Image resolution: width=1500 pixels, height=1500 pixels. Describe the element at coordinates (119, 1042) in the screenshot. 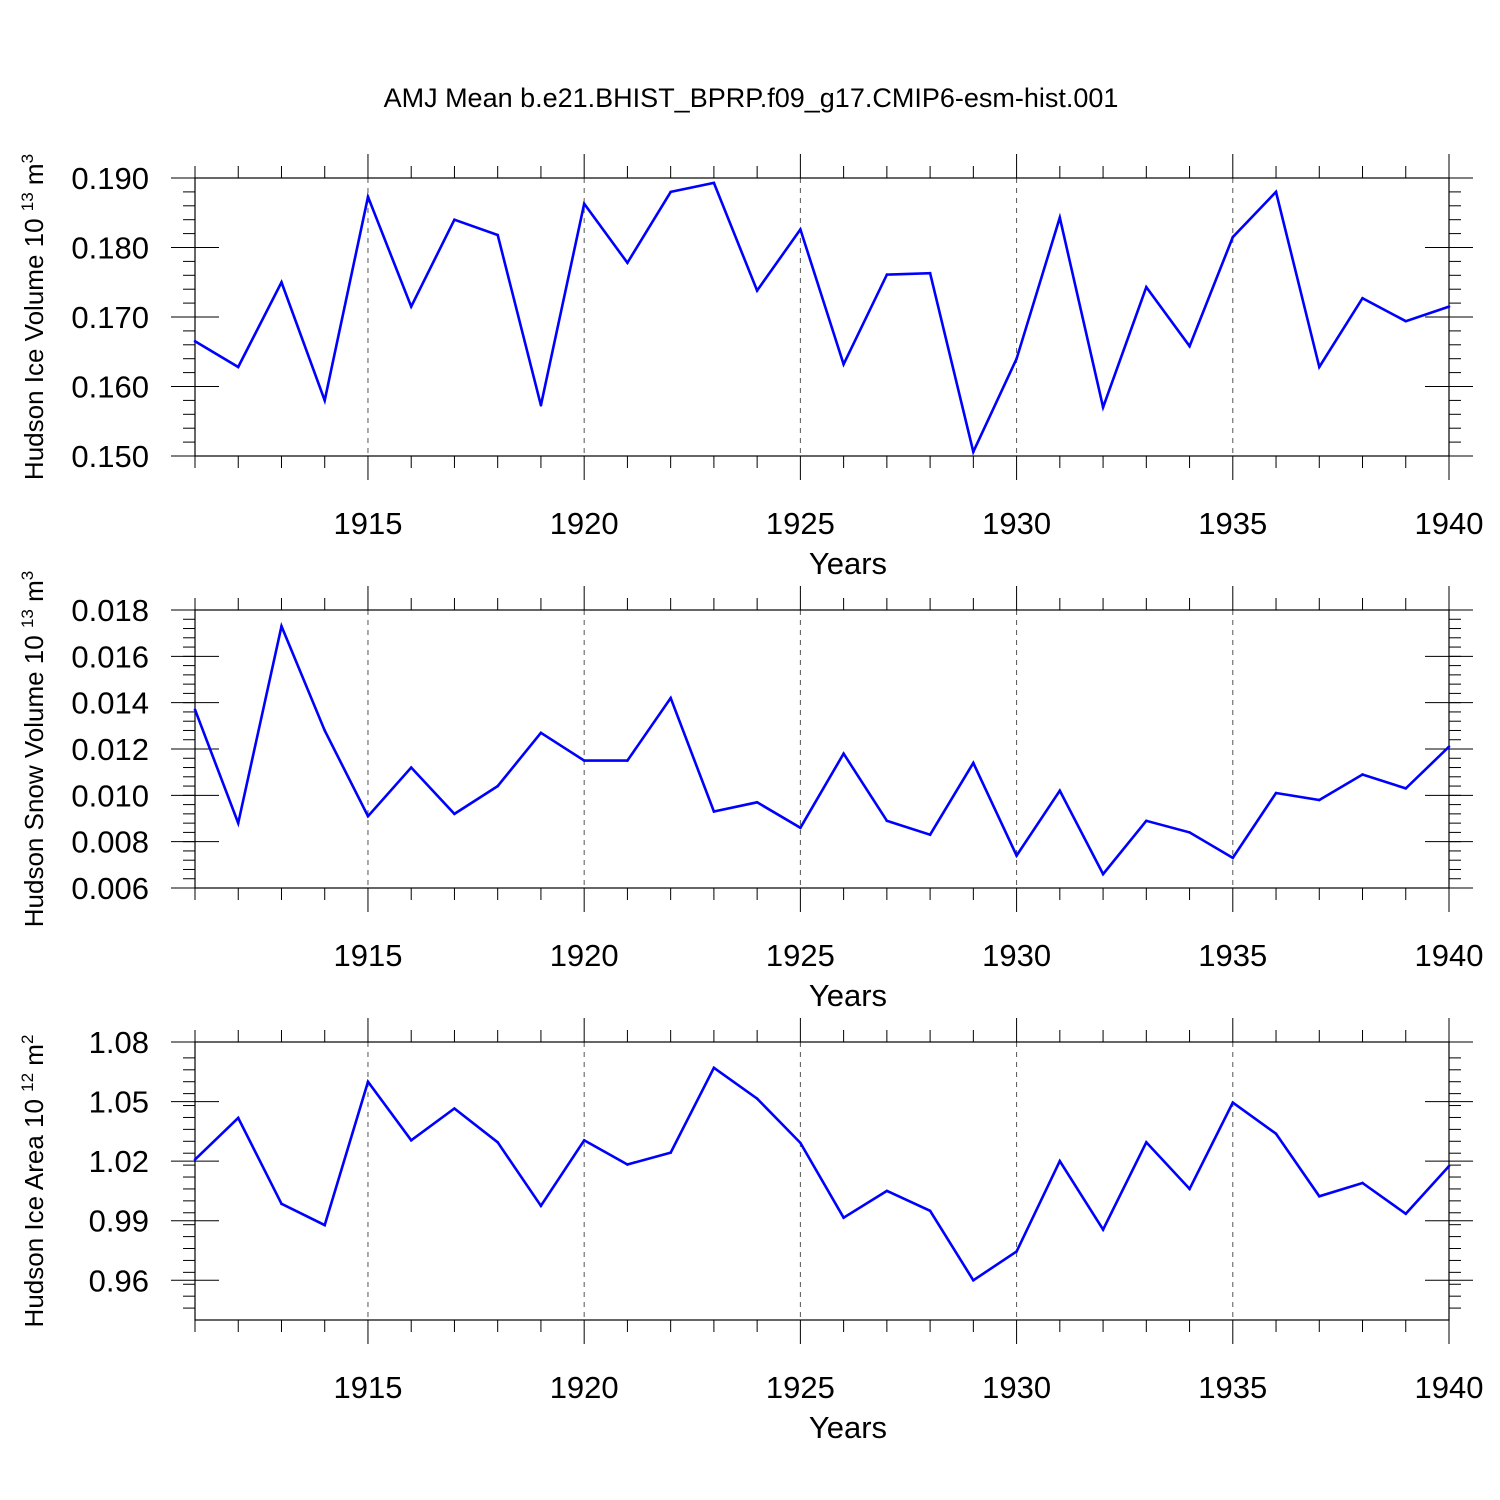

I see `y-tick-label: 1.08` at that location.